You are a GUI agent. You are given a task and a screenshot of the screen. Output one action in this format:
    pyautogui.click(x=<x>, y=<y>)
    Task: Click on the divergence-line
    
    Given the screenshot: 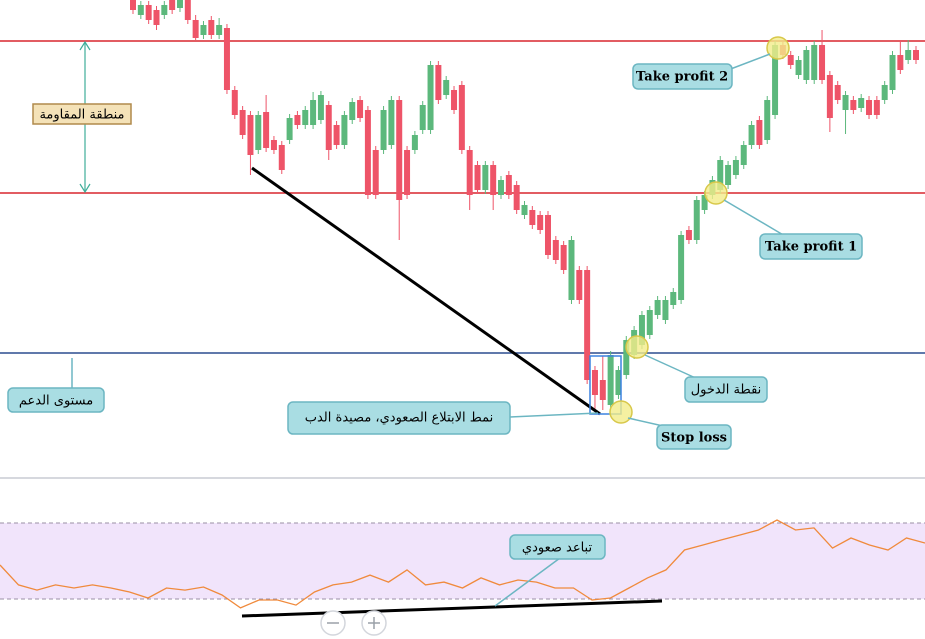 What is the action you would take?
    pyautogui.click(x=452, y=608)
    